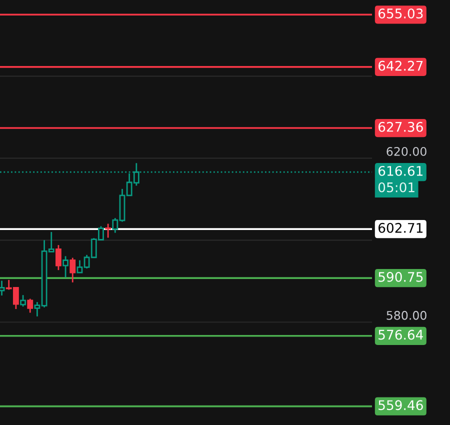  I want to click on y-tick-label: 620.00, so click(406, 151).